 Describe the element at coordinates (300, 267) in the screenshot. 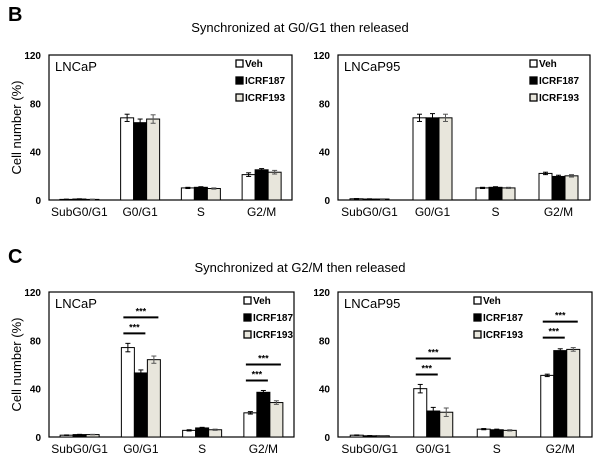

I see `panel-c-title: Synchronized at G2/M then released` at that location.